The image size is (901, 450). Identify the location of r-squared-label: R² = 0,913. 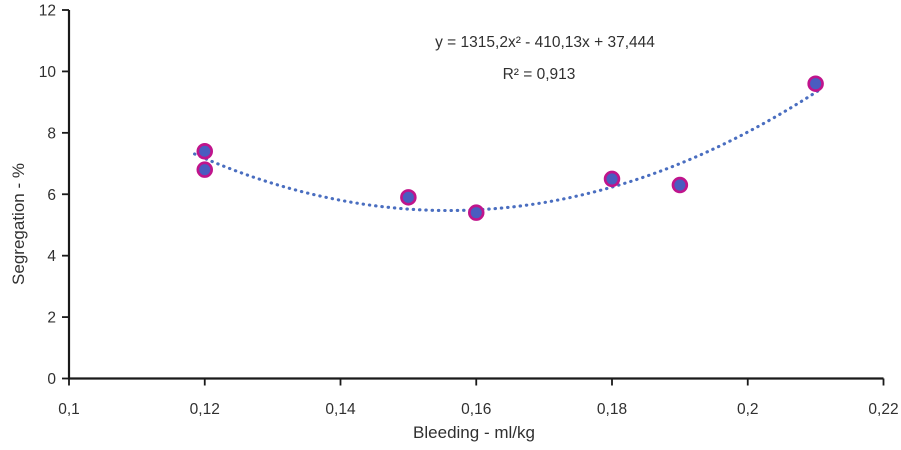
(539, 74).